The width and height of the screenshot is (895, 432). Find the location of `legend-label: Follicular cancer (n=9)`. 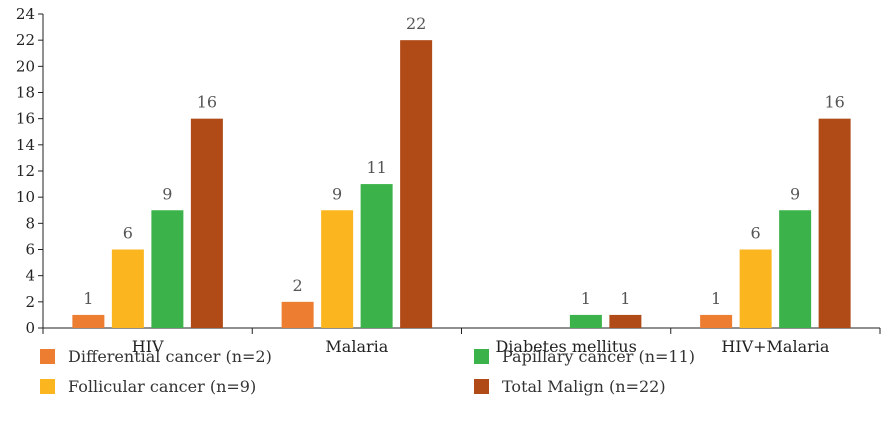

legend-label: Follicular cancer (n=9) is located at coordinates (162, 386).